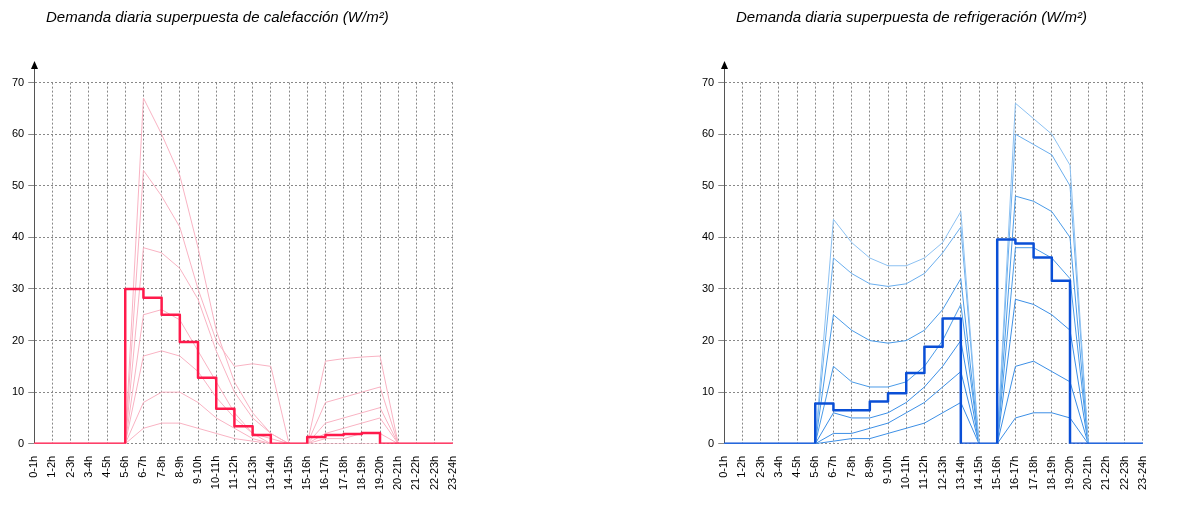 Image resolution: width=1179 pixels, height=520 pixels. What do you see at coordinates (217, 17) in the screenshot?
I see `chart-title: Demanda diaria superpuesta de calefacción (W/m²)` at bounding box center [217, 17].